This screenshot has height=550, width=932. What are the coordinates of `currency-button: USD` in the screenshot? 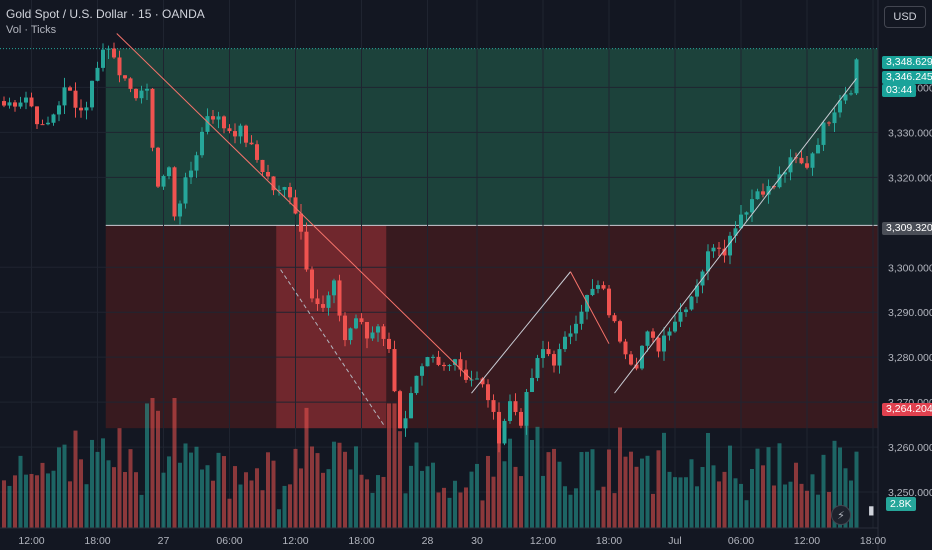 It's located at (905, 17).